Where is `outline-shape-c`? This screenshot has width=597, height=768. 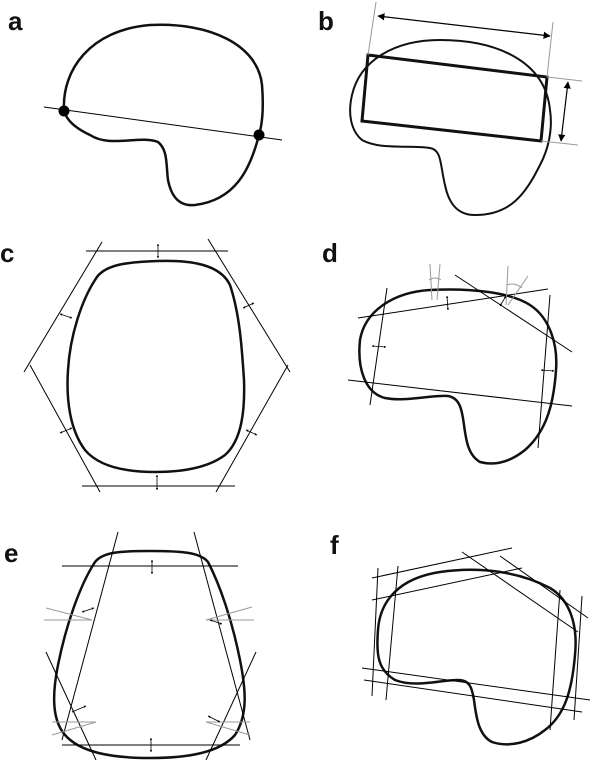 outline-shape-c is located at coordinates (156, 366).